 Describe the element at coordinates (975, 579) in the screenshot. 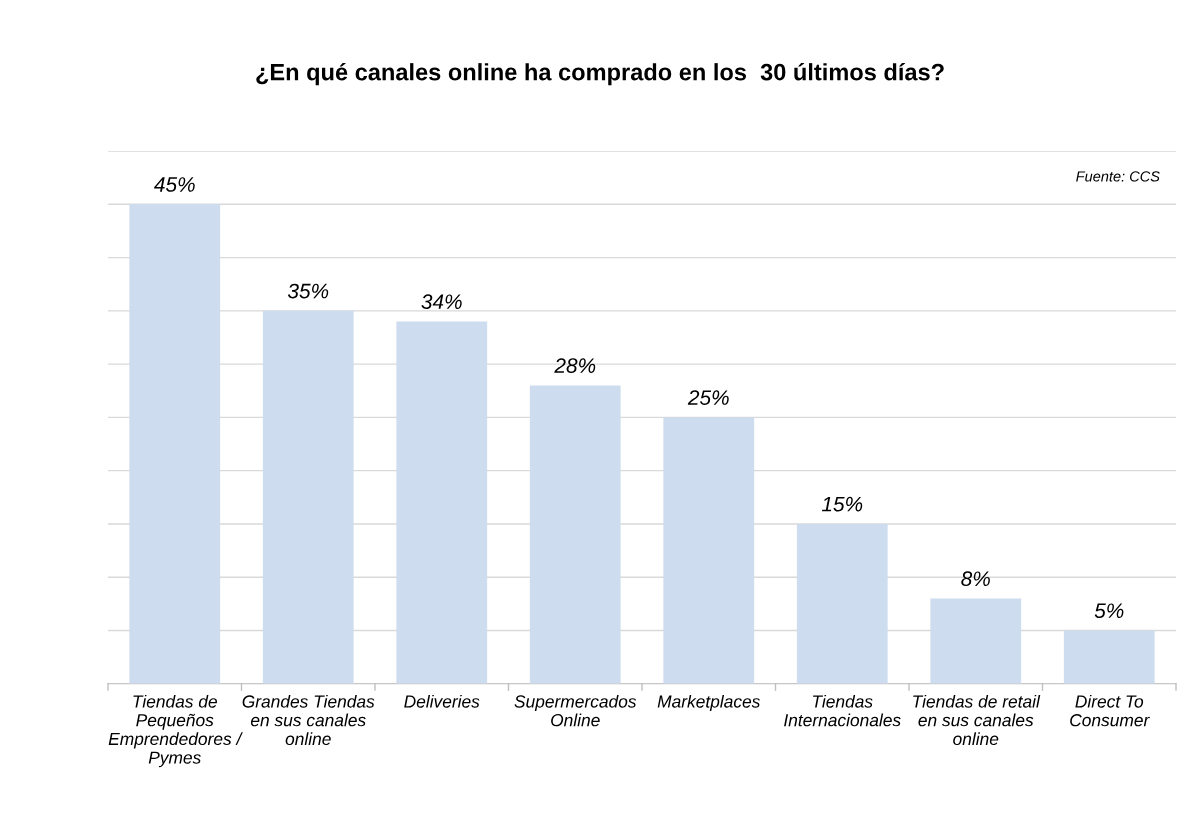

I see `data-label: 8%` at that location.